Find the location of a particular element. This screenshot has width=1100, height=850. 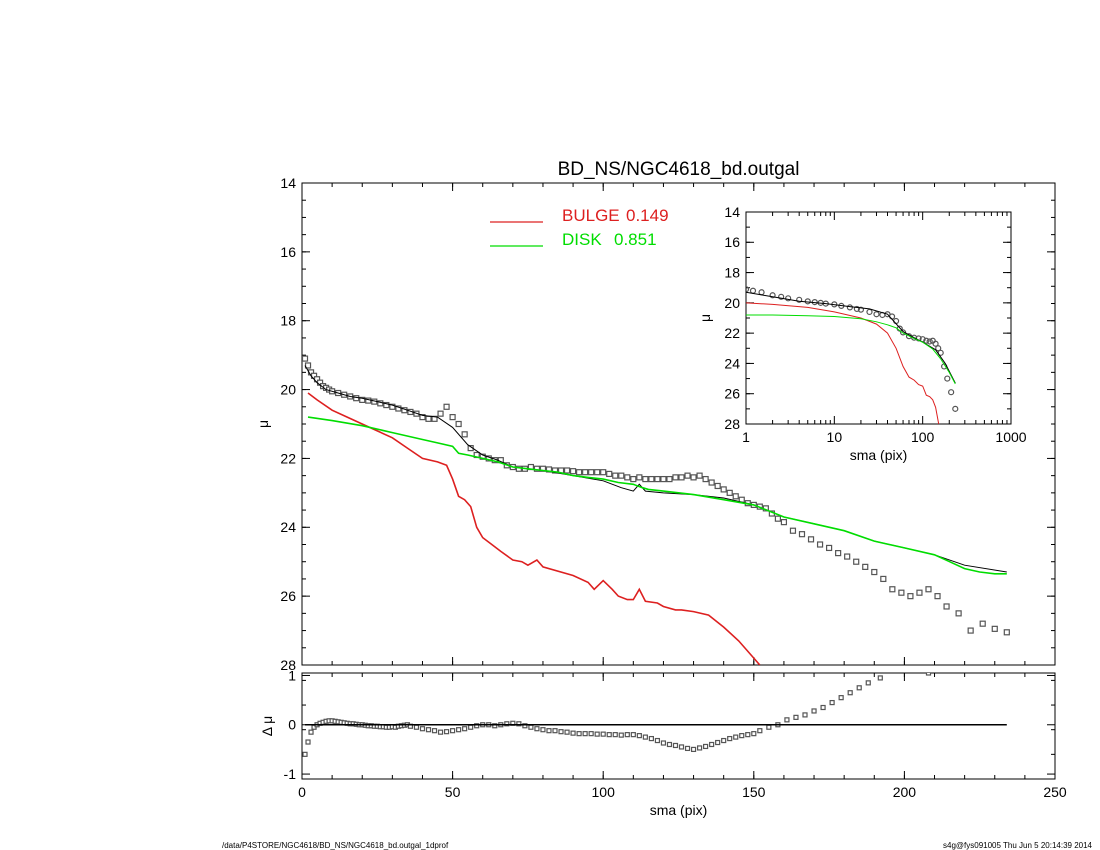

x-tick-label: 10 is located at coordinates (835, 437).